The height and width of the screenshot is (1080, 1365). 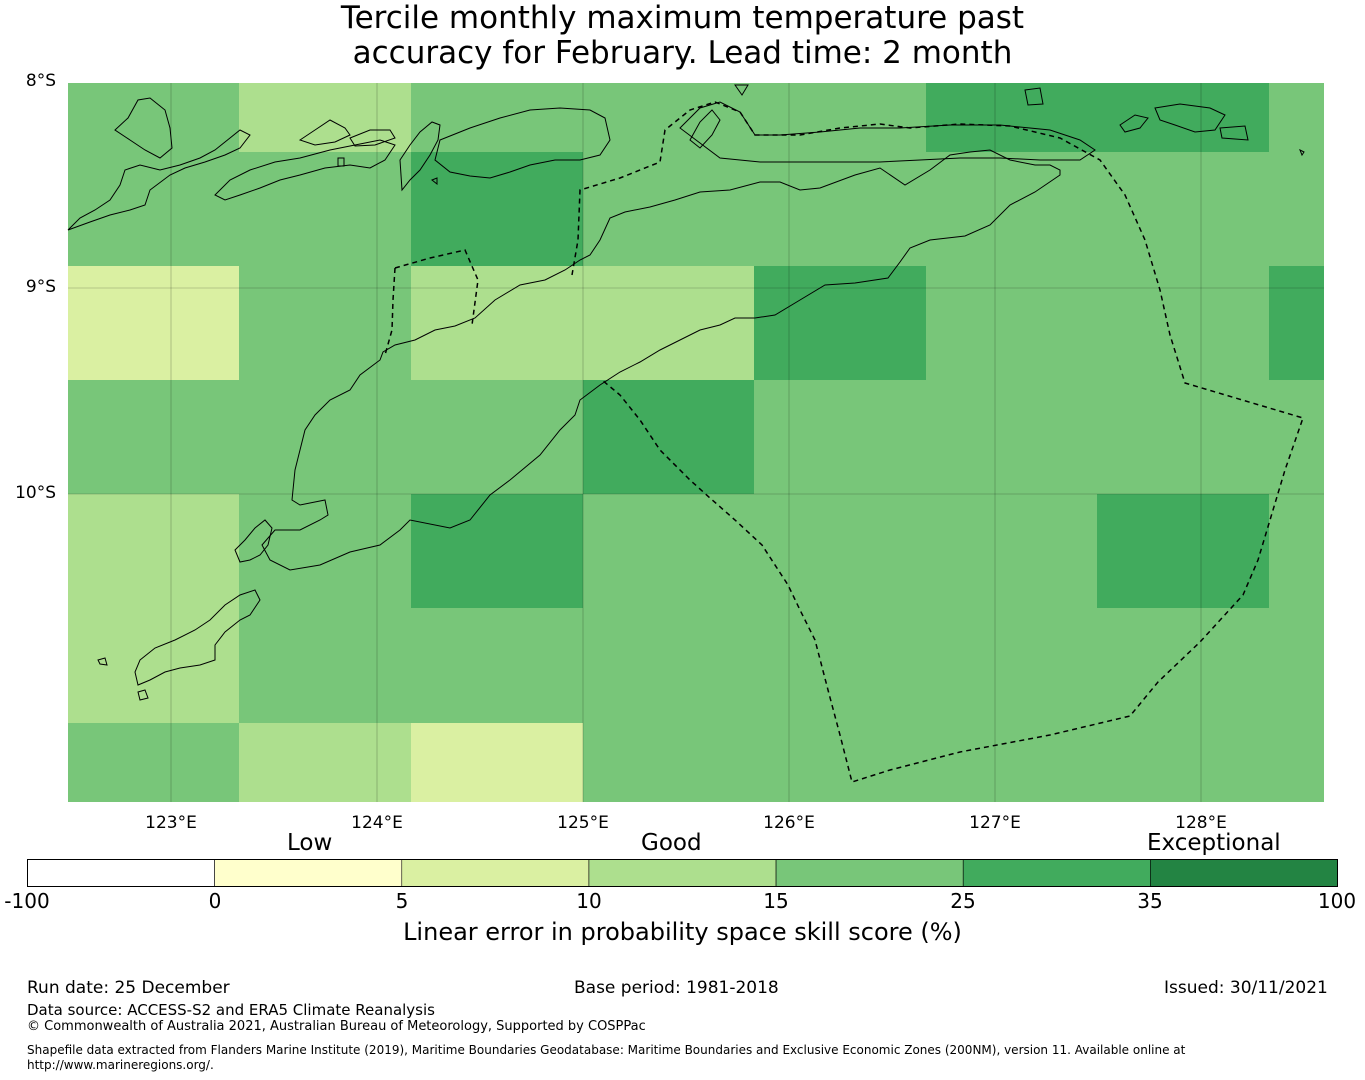 What do you see at coordinates (35, 493) in the screenshot?
I see `lat-label-10s: 10°S` at bounding box center [35, 493].